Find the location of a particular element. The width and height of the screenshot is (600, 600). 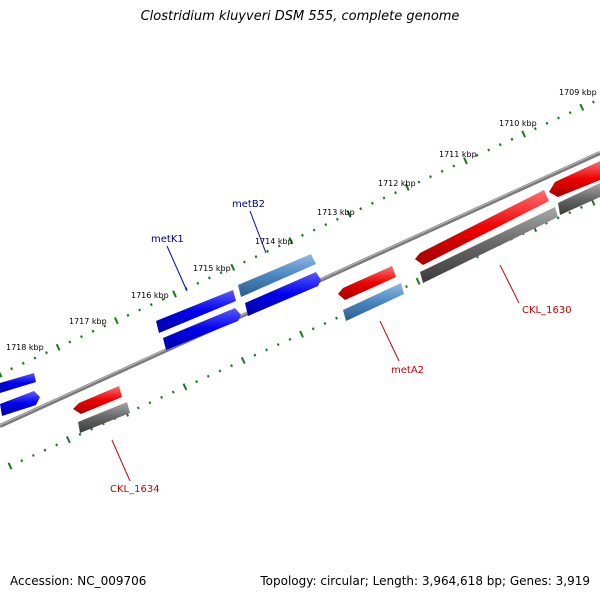

tick-label-1717: 1717 kbp is located at coordinates (88, 321).